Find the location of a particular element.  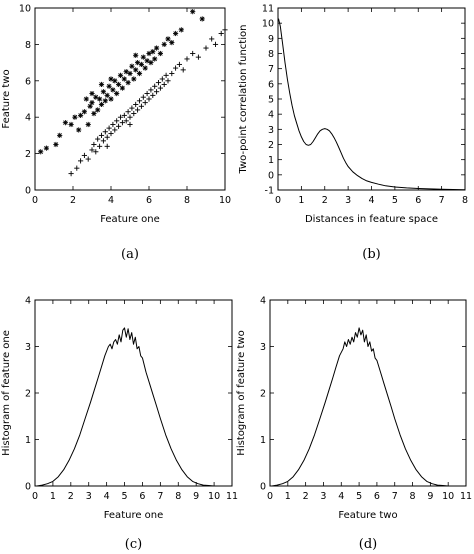

x-axis-label: Distances in feature space is located at coordinates (371, 219).